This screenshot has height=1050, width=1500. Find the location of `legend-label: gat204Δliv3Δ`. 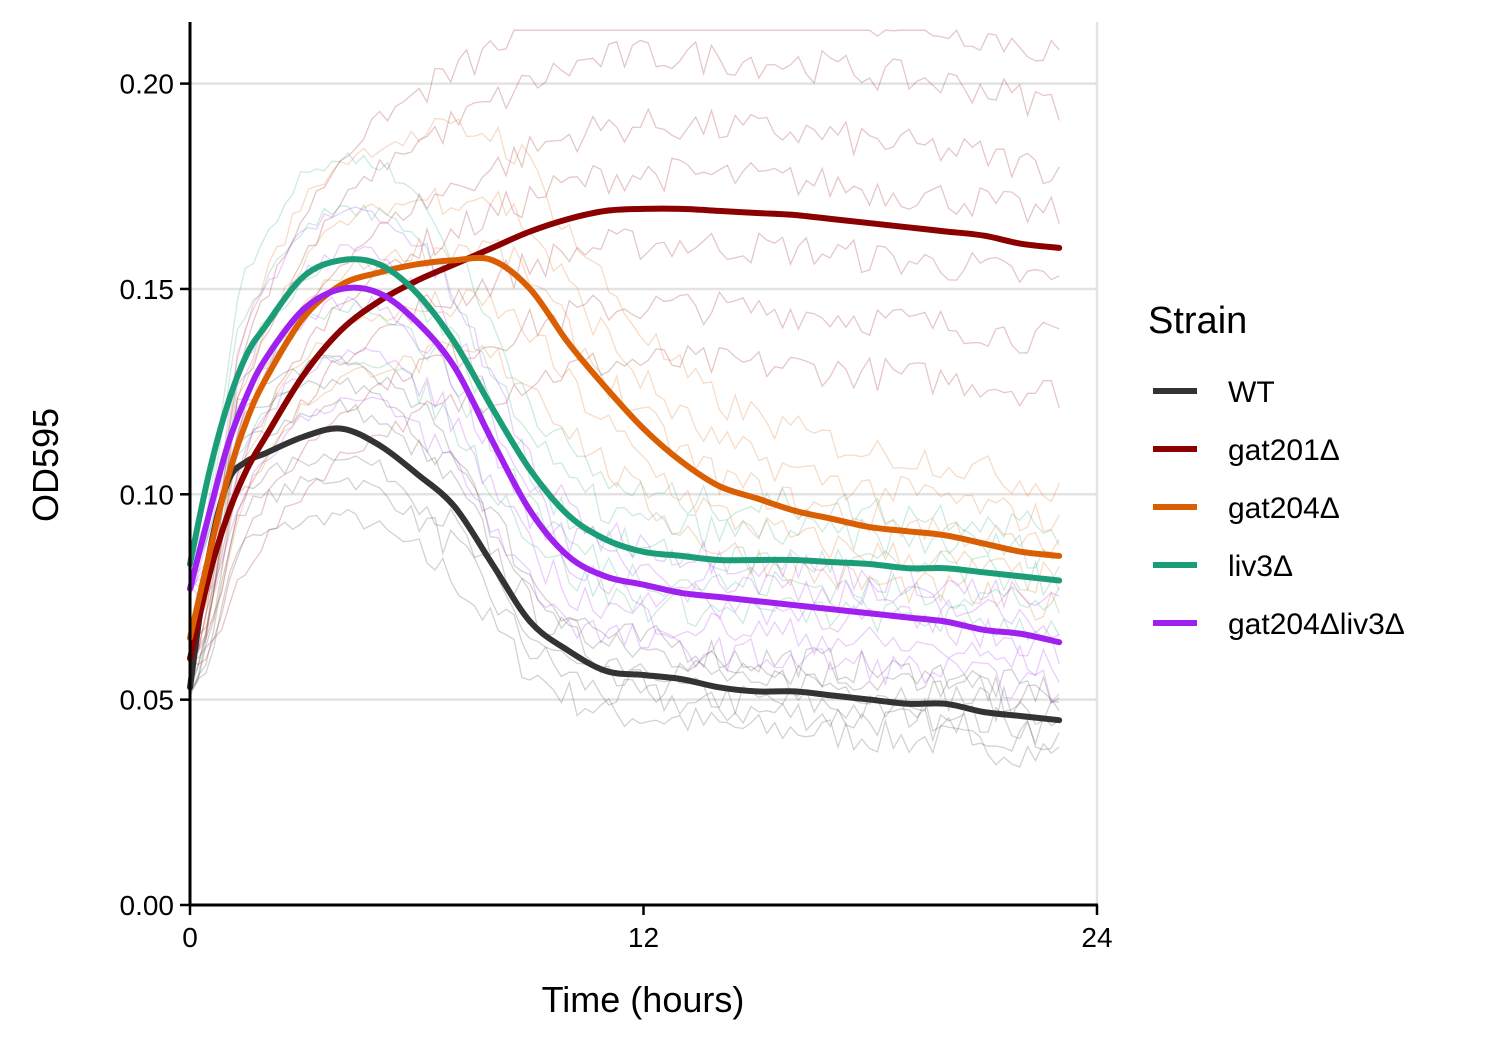

legend-label: gat204Δliv3Δ is located at coordinates (1316, 624).